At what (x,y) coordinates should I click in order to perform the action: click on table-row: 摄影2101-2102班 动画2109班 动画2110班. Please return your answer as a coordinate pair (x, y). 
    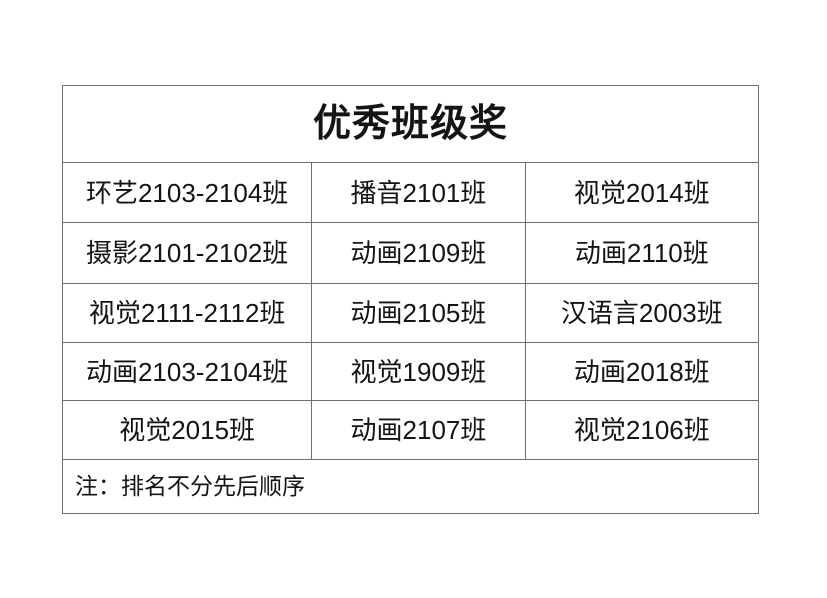
    Looking at the image, I should click on (410, 253).